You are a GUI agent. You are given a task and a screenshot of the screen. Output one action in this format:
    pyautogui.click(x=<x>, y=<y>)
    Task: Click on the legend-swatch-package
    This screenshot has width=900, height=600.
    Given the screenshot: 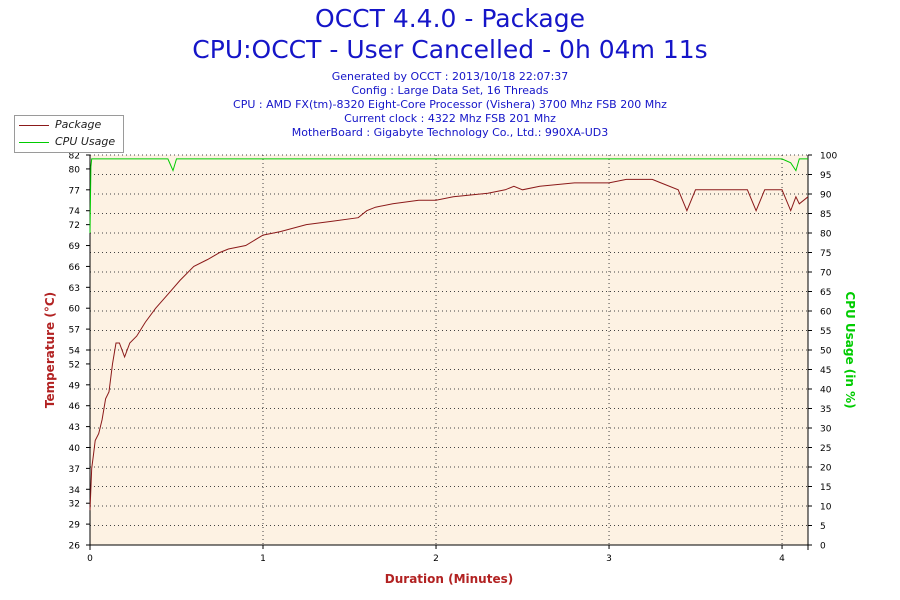 What is the action you would take?
    pyautogui.click(x=34, y=125)
    